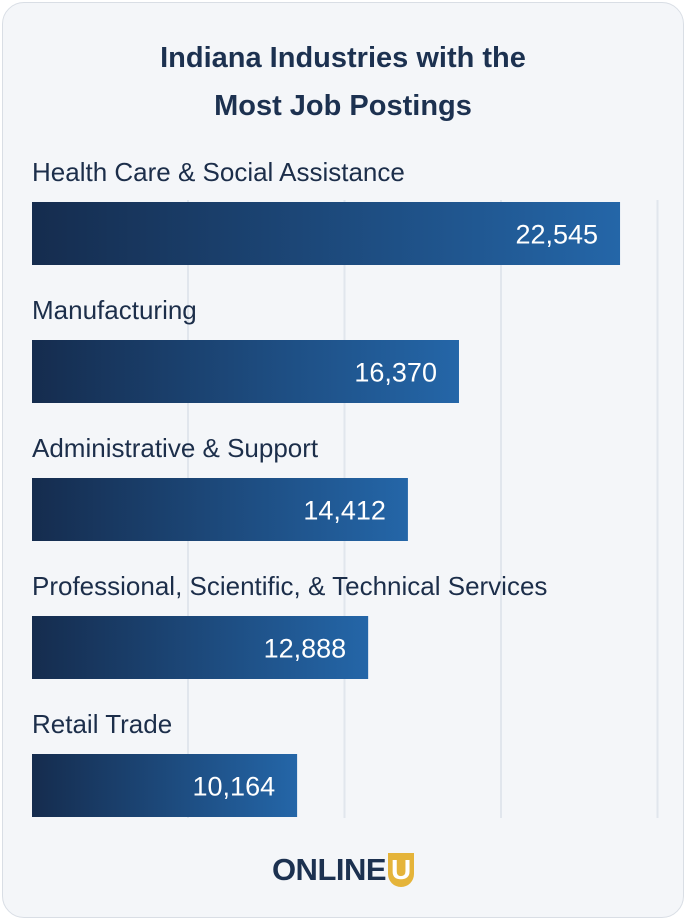 The width and height of the screenshot is (686, 920). What do you see at coordinates (344, 511) in the screenshot?
I see `bar-value-label: 14,412` at bounding box center [344, 511].